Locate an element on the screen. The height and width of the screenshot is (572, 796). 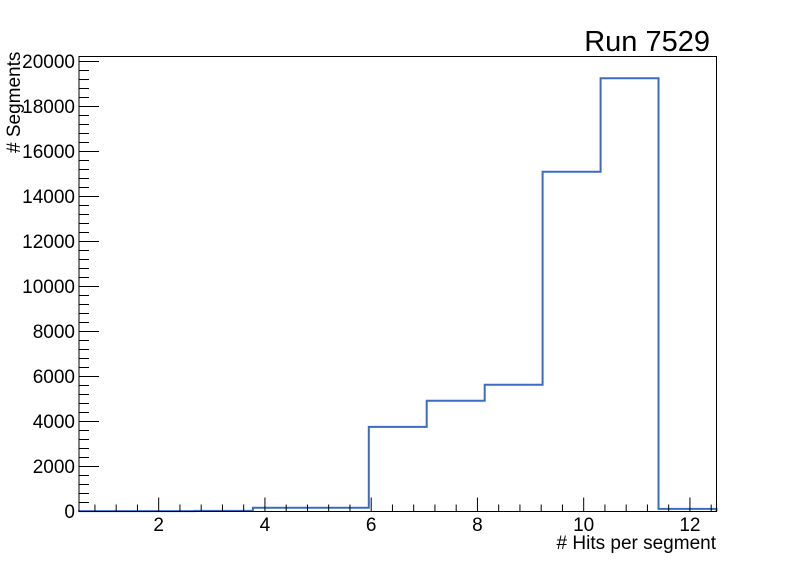
y-tick-label: 2000 is located at coordinates (54, 467).